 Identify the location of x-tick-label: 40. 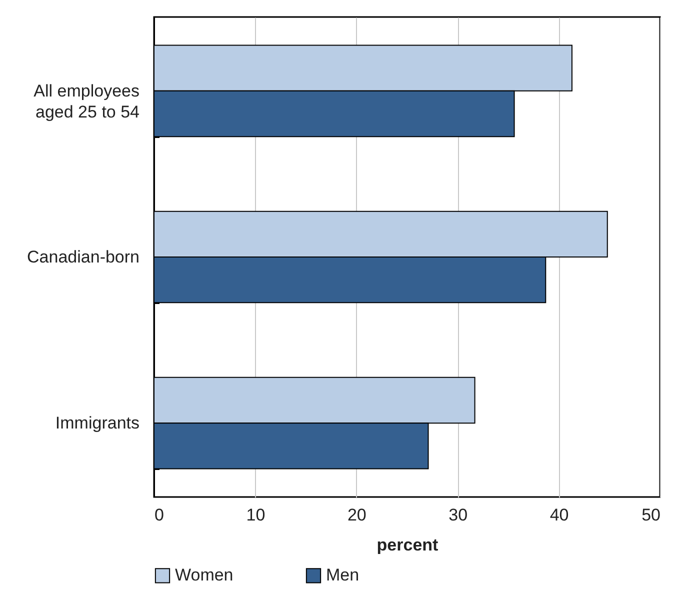
(559, 515).